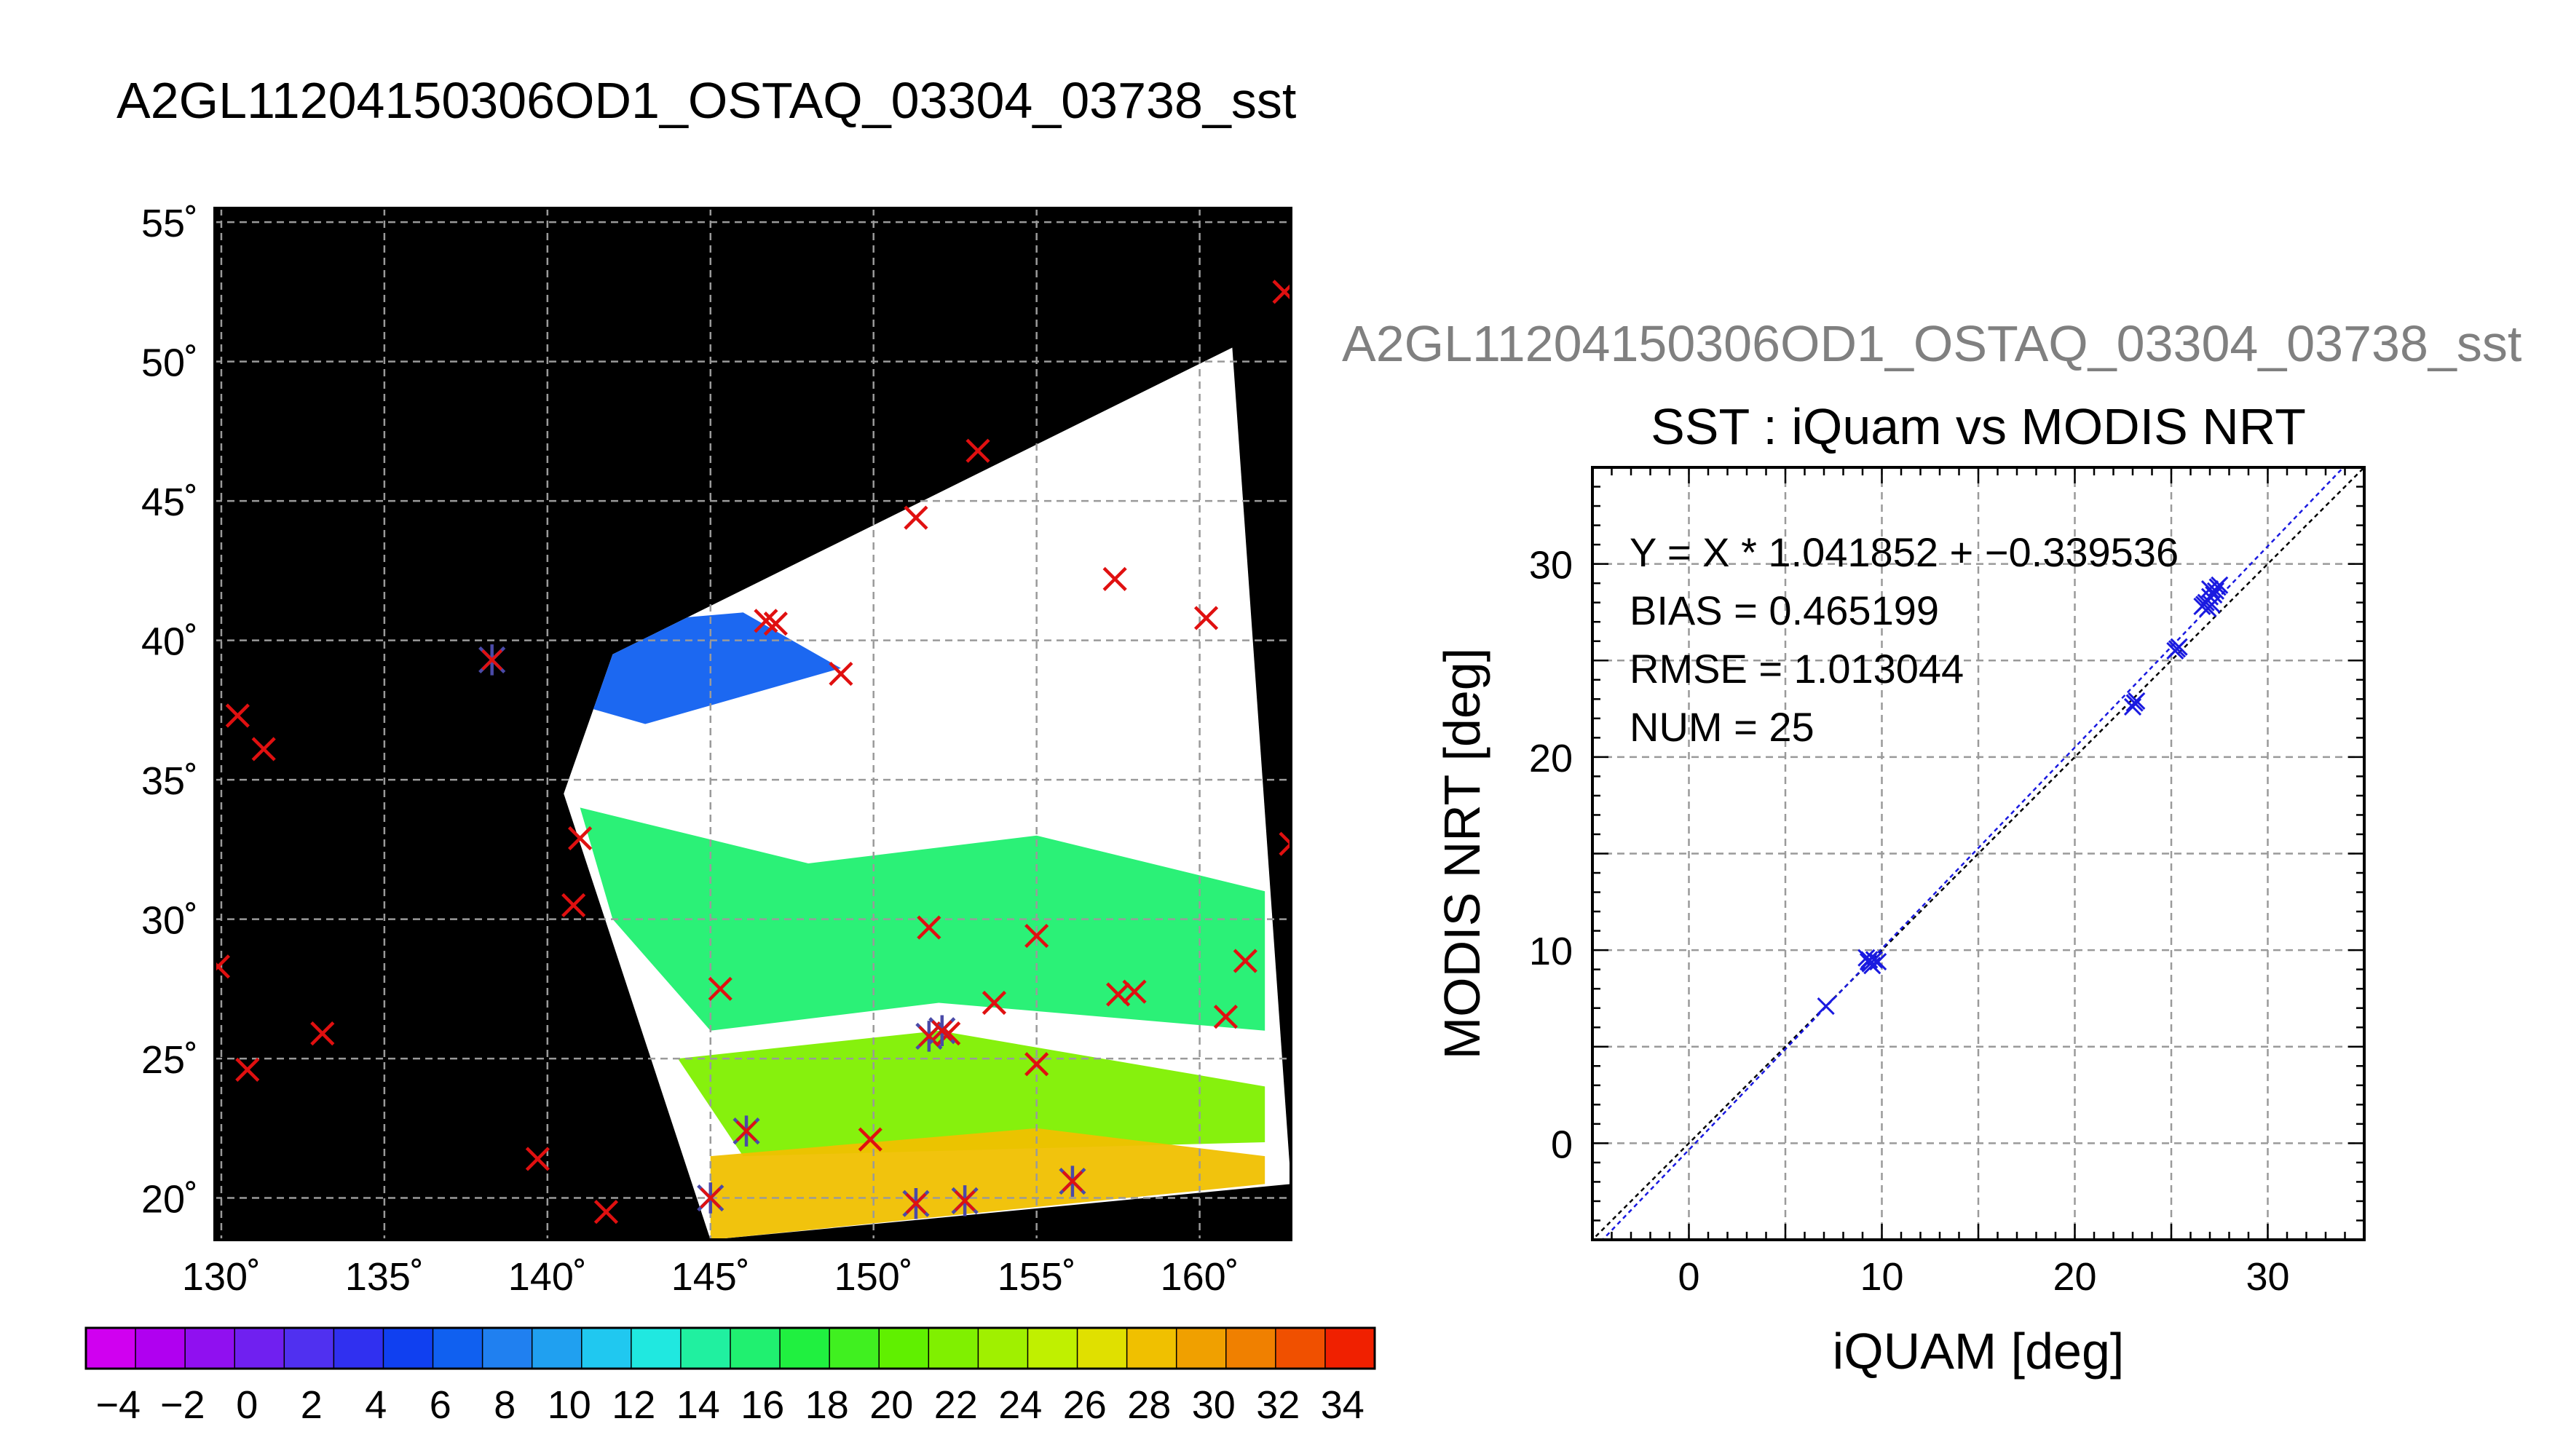 Image resolution: width=2555 pixels, height=1456 pixels. Describe the element at coordinates (221, 1277) in the screenshot. I see `map-x-tick-label: 130˚` at that location.